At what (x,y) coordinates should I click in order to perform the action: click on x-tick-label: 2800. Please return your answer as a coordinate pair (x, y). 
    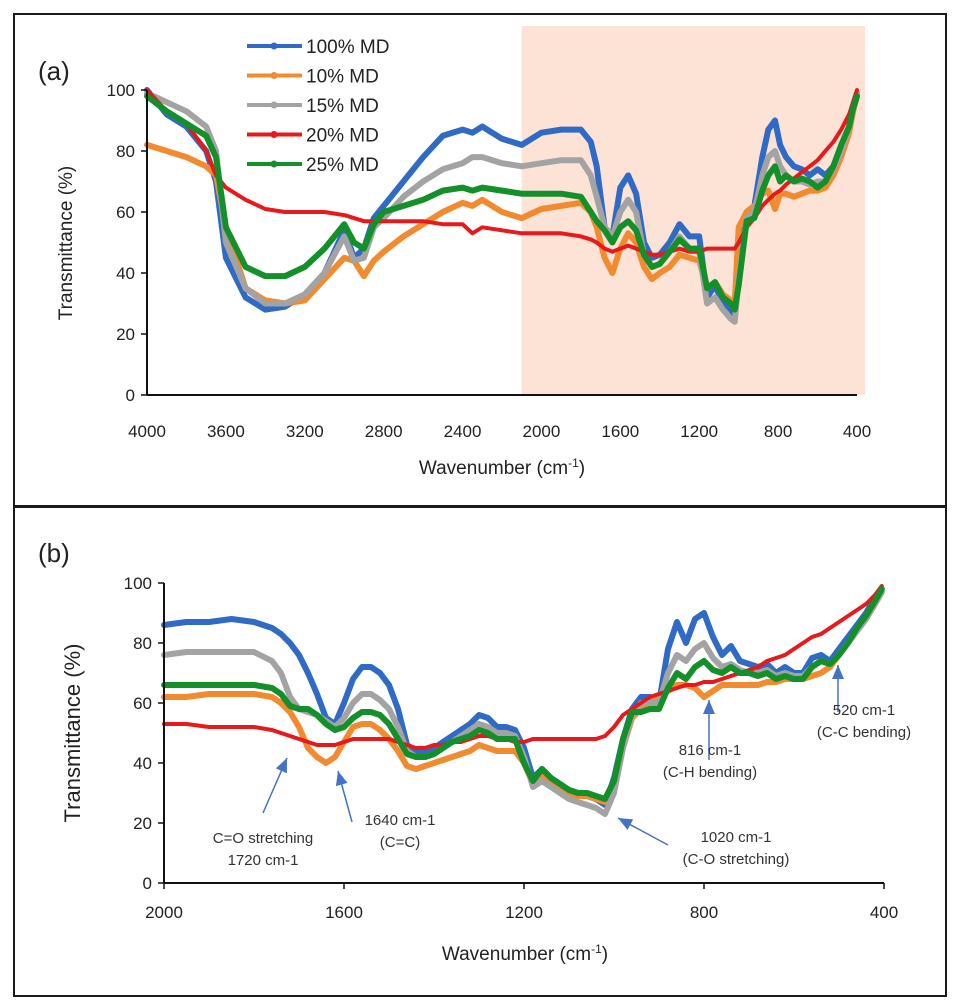
    Looking at the image, I should click on (384, 431).